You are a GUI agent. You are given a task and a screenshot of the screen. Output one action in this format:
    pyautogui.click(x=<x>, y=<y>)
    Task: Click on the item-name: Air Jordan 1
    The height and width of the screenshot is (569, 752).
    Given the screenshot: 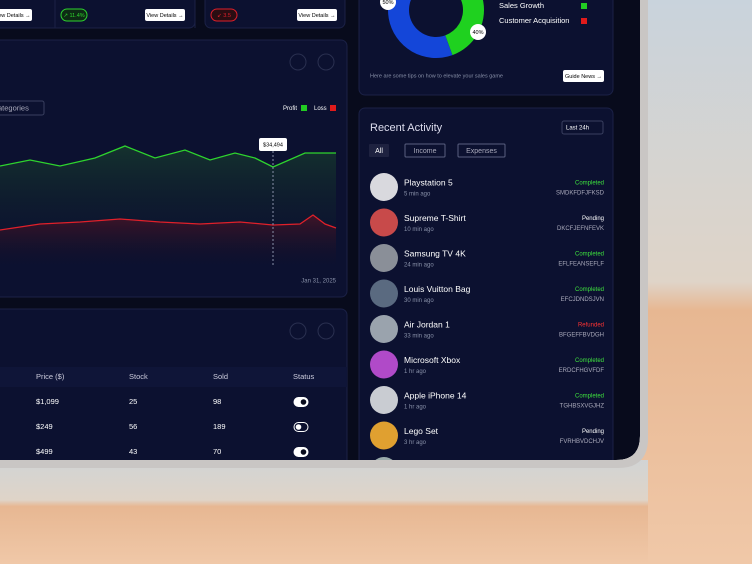 What is the action you would take?
    pyautogui.click(x=427, y=324)
    